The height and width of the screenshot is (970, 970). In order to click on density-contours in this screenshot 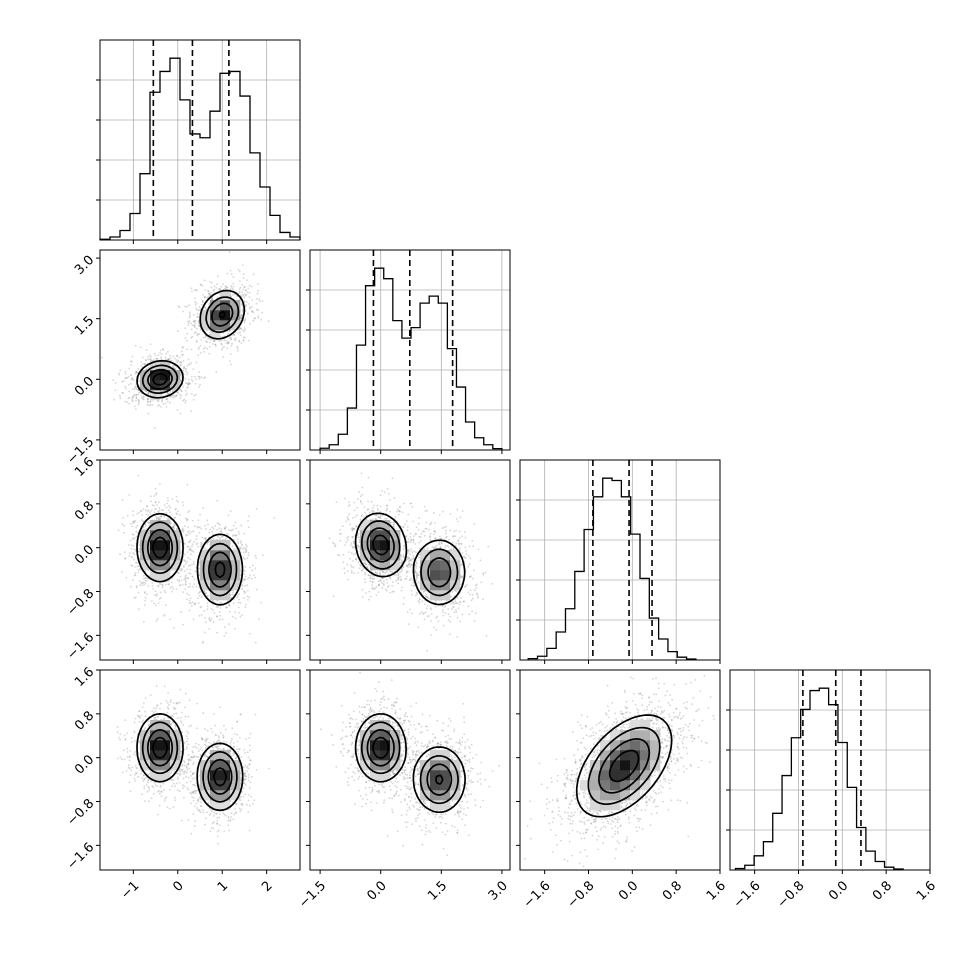, I will do `click(190, 559)`.